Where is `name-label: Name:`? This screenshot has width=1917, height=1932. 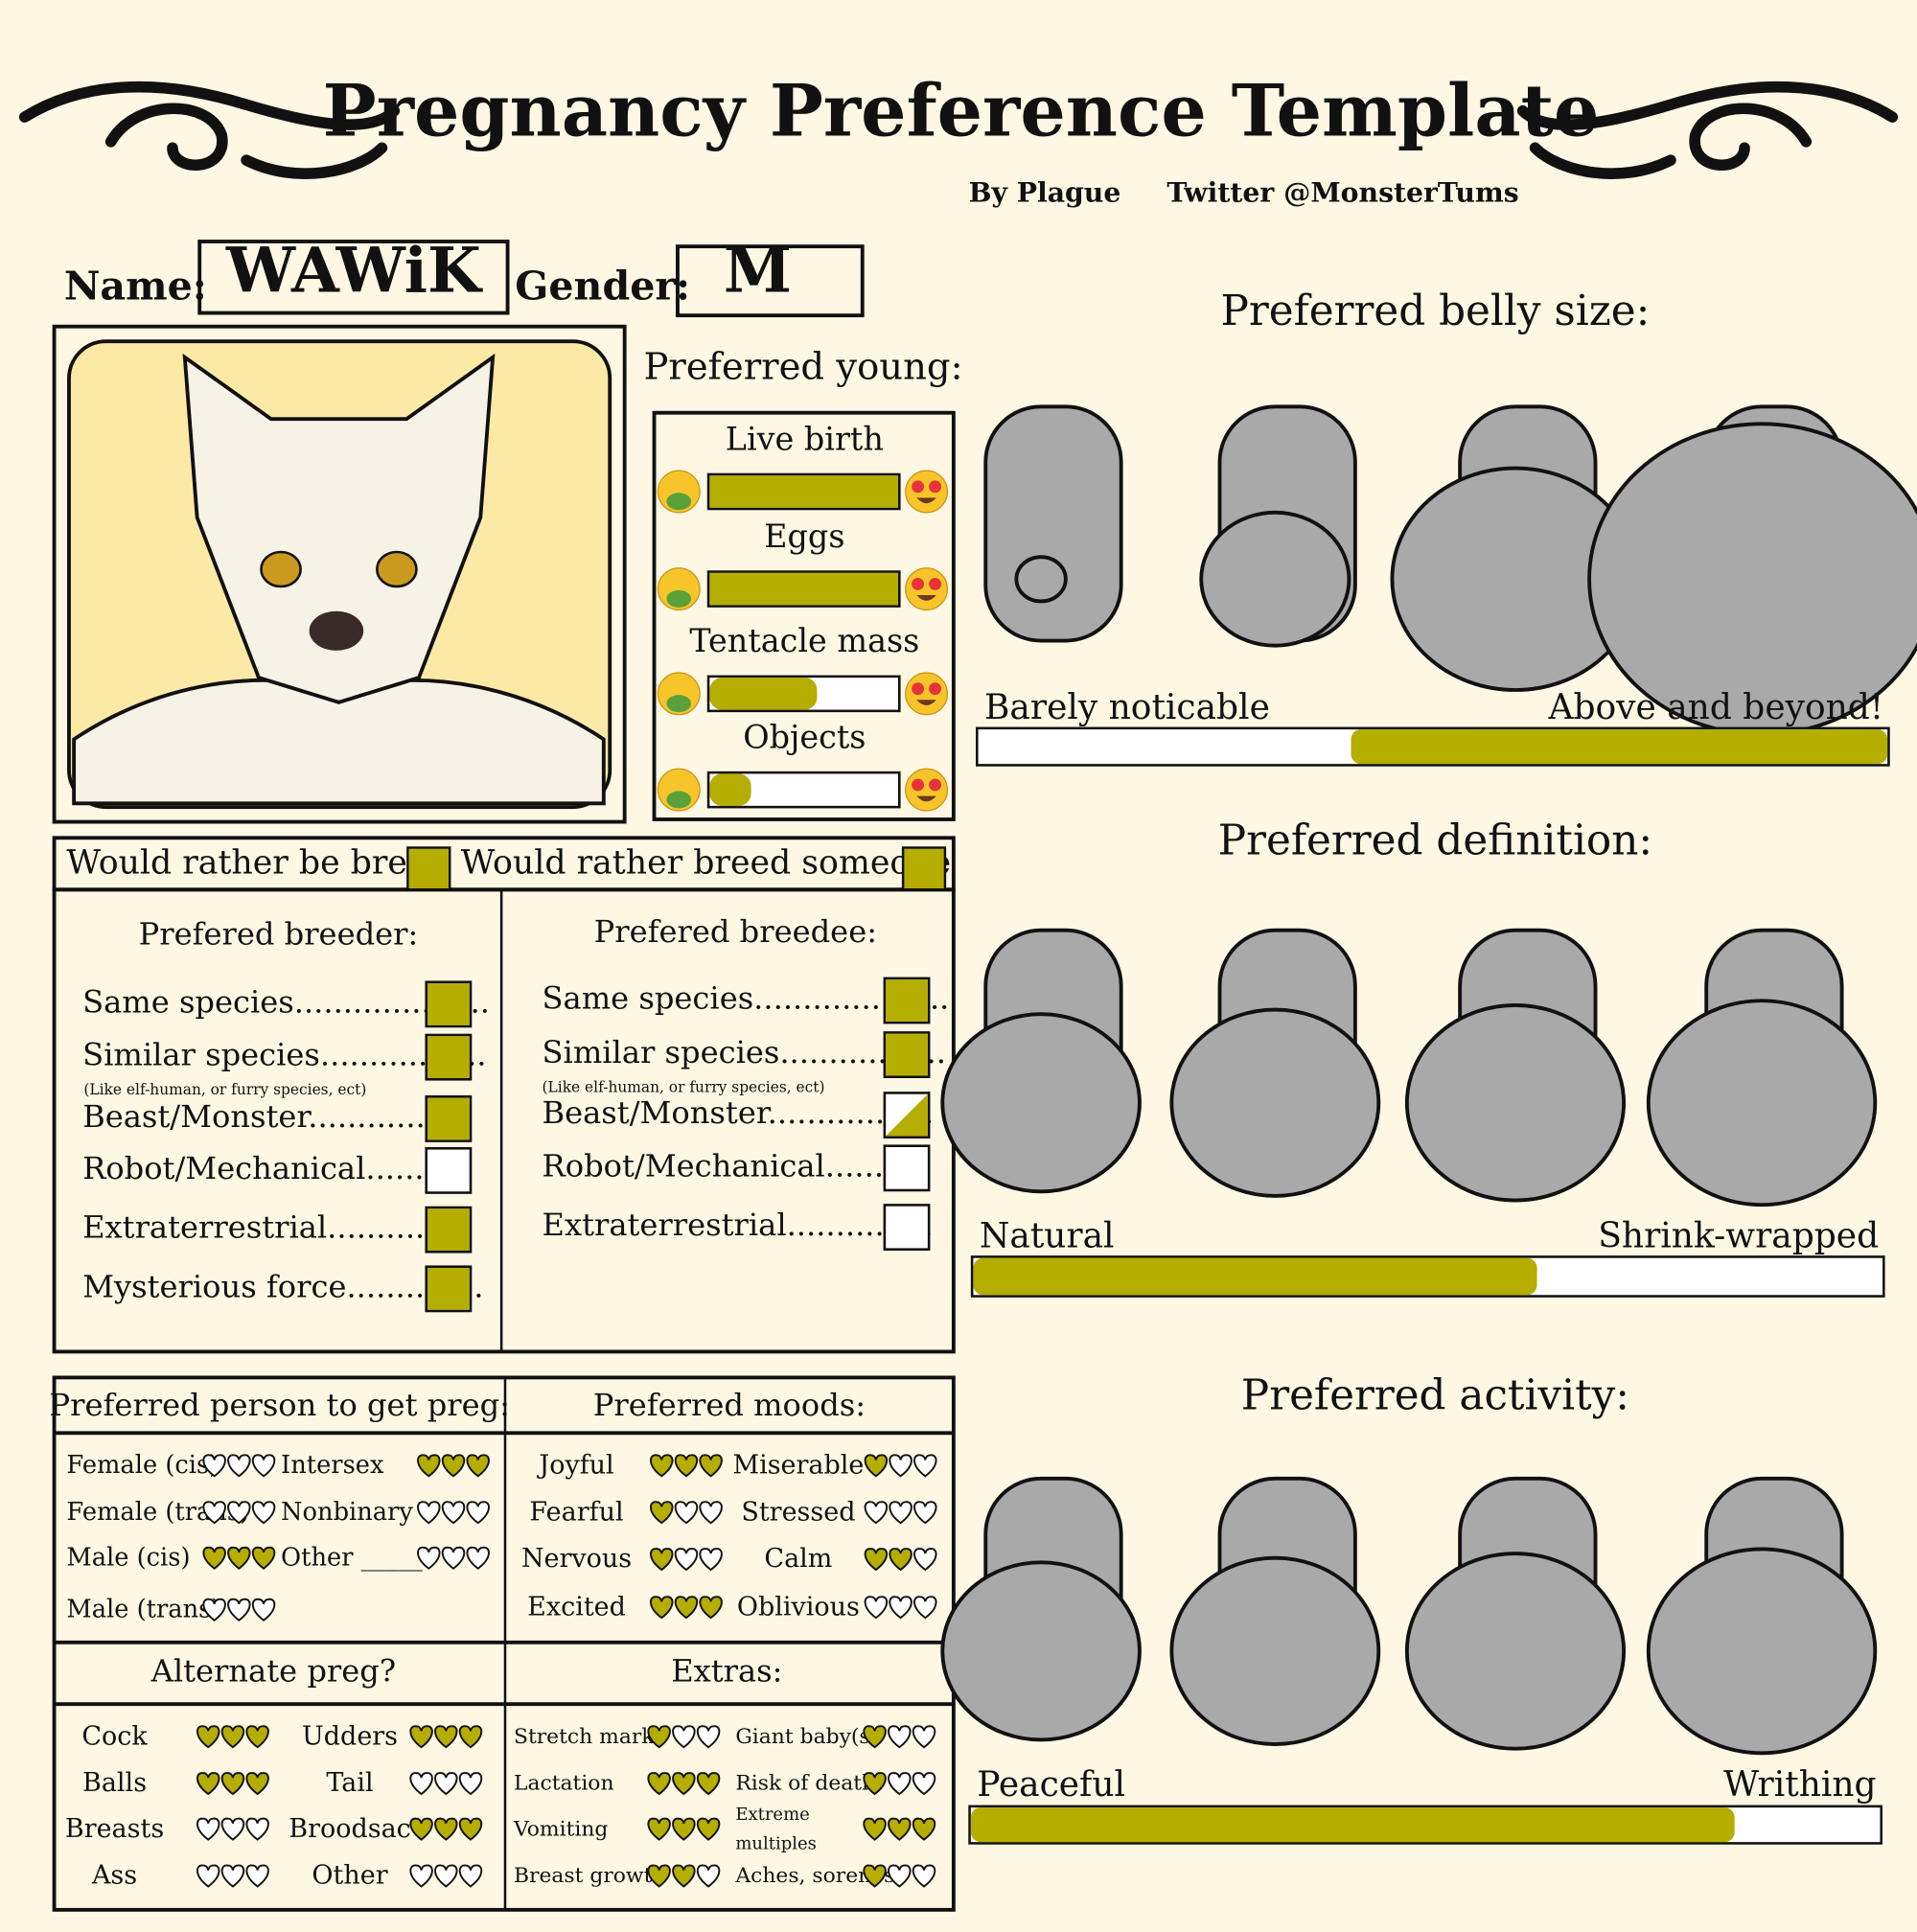
name-label: Name: is located at coordinates (135, 286).